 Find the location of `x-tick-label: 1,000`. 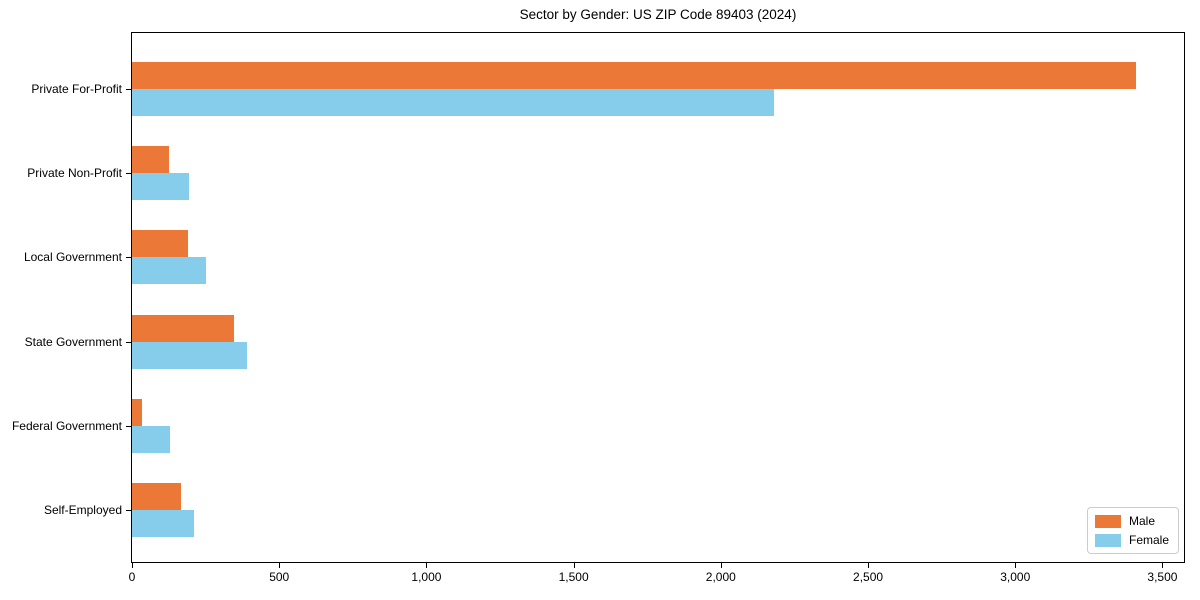

x-tick-label: 1,000 is located at coordinates (426, 577).